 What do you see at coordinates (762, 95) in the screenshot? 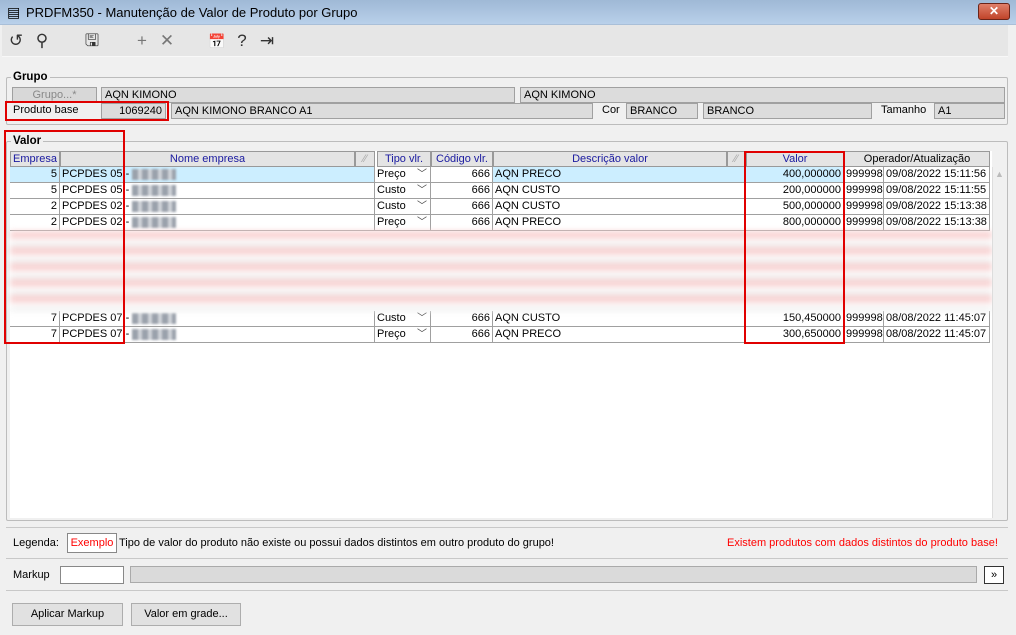
I see `grupo-description: AQN KIMONO` at bounding box center [762, 95].